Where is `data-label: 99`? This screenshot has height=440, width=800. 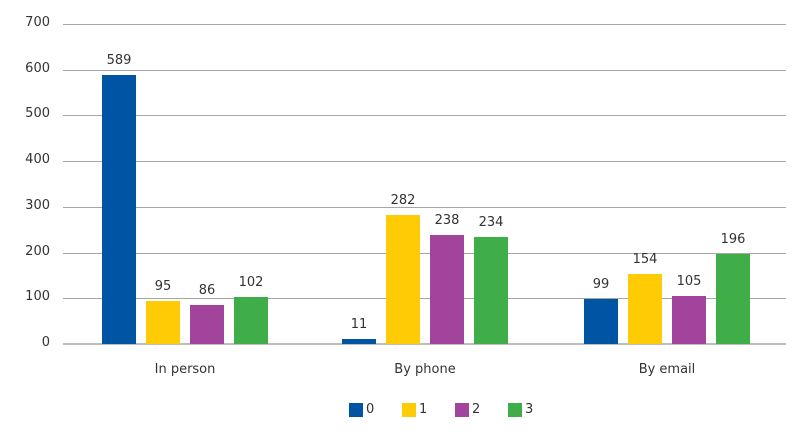
data-label: 99 is located at coordinates (601, 284).